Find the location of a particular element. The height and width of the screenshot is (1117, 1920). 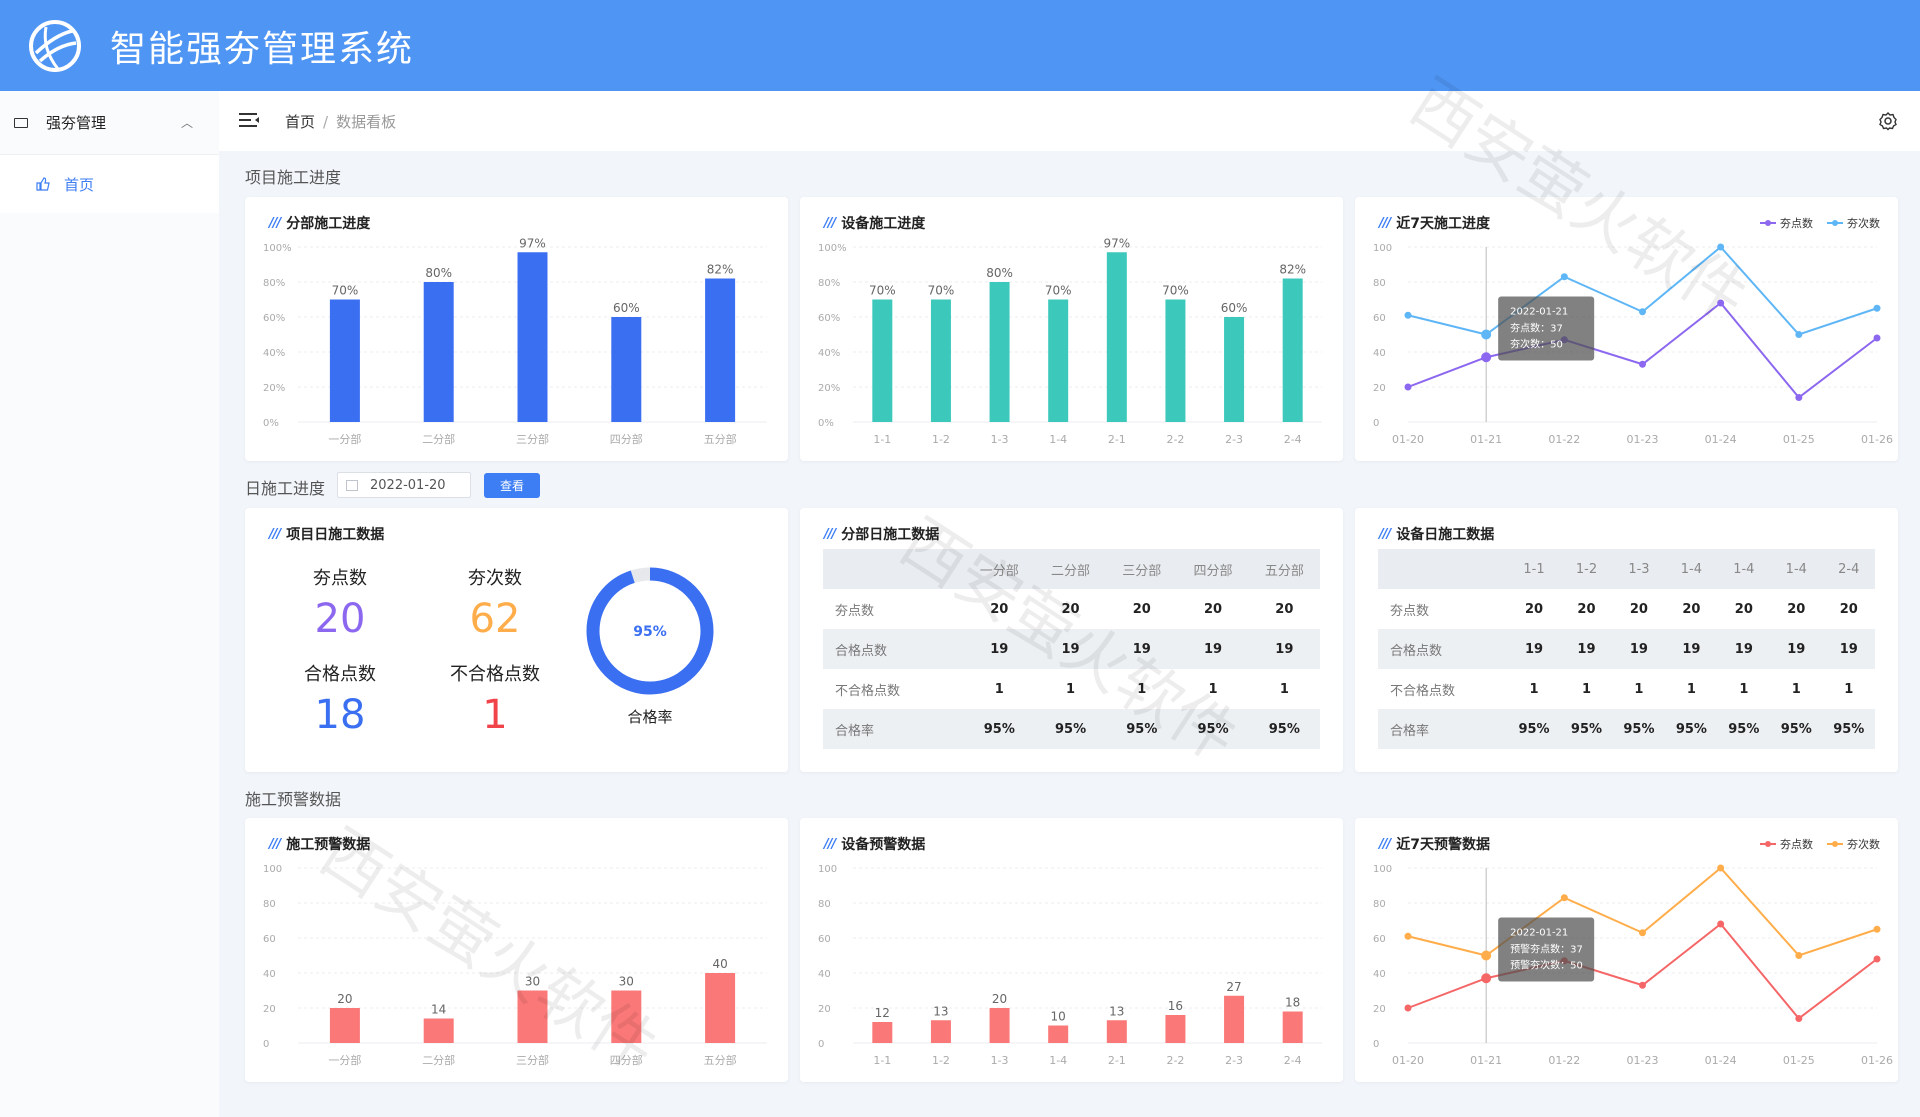

tooltip: 2022-01-21 夯点数：37 夯次数：50 is located at coordinates (1546, 328).